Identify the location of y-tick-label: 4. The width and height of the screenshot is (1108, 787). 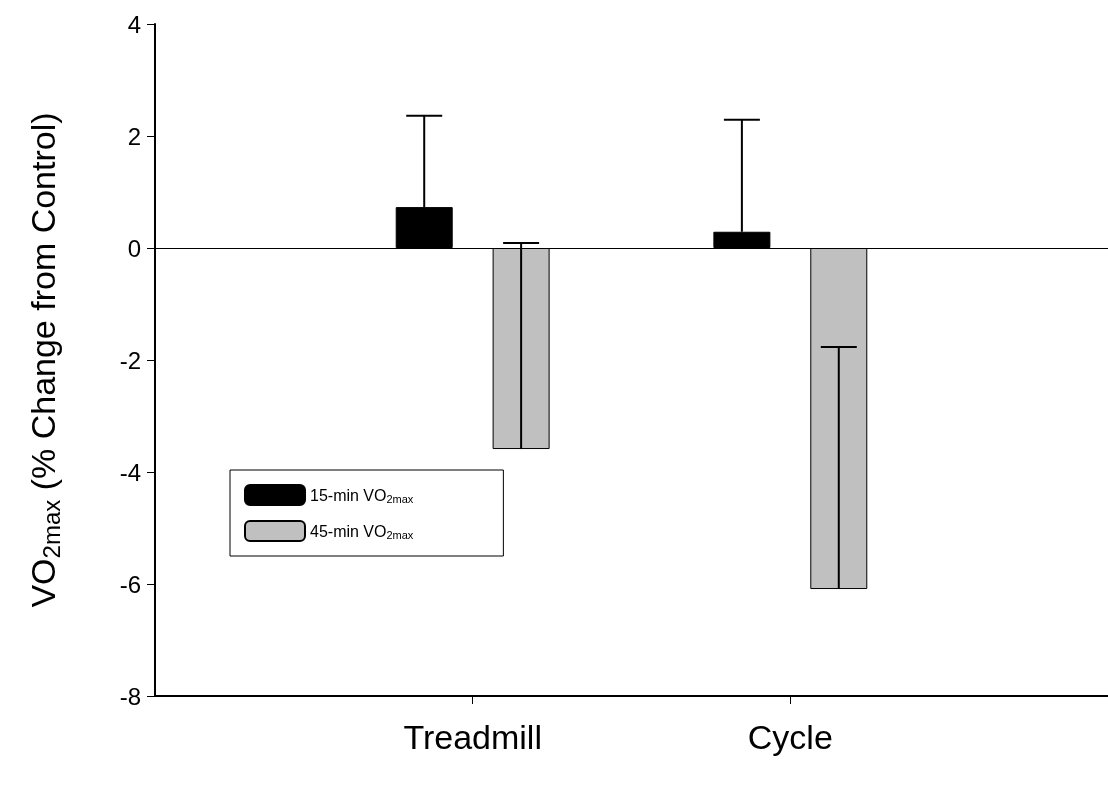
(134, 24).